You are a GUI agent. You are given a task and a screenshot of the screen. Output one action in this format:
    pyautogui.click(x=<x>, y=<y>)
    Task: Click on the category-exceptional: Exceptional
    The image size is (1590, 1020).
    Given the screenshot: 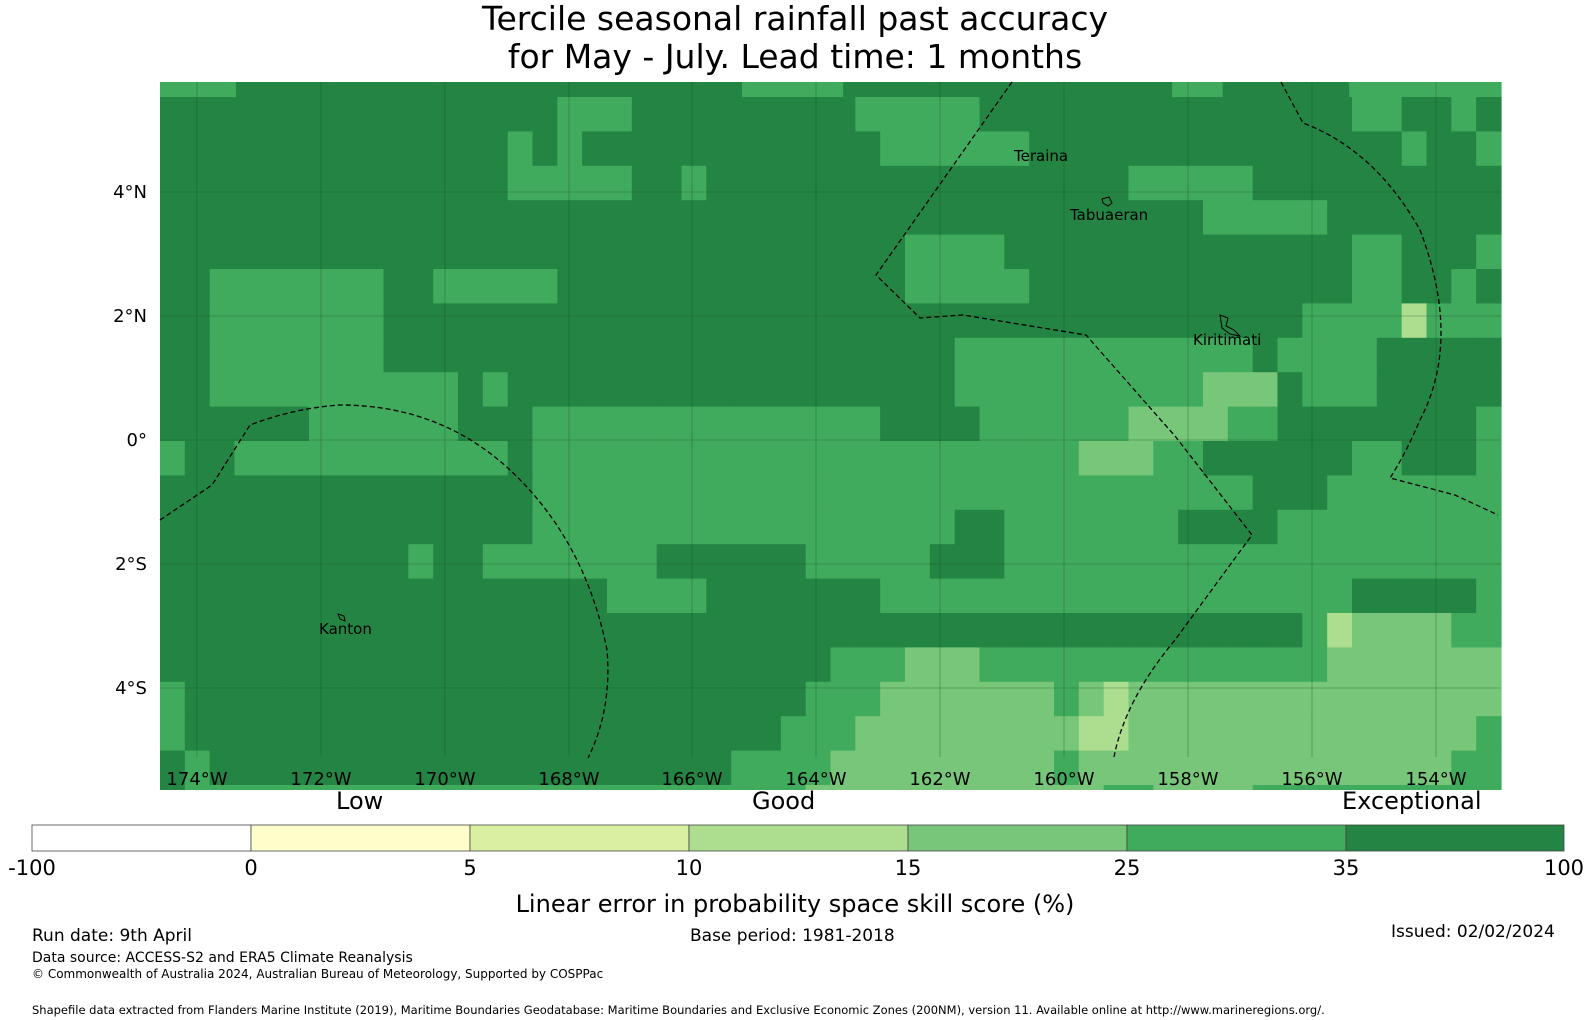 What is the action you would take?
    pyautogui.click(x=1412, y=801)
    